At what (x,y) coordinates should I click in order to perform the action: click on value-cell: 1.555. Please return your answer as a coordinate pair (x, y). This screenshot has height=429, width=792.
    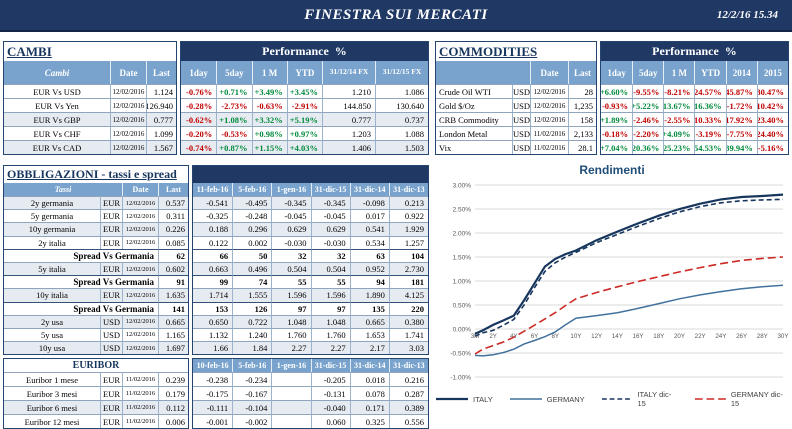
    Looking at the image, I should click on (252, 295).